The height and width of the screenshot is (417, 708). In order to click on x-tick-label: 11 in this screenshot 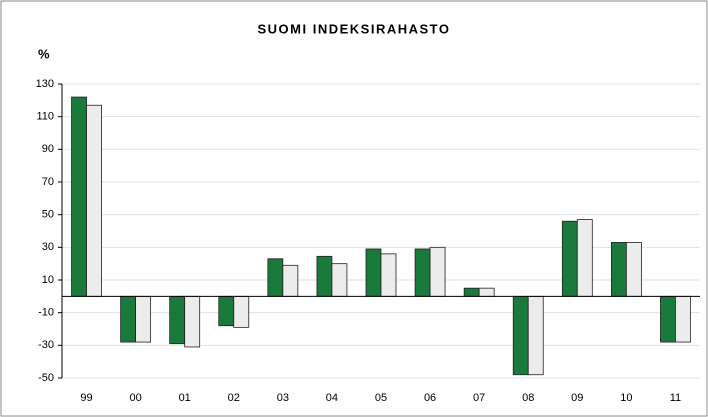, I will do `click(675, 398)`.